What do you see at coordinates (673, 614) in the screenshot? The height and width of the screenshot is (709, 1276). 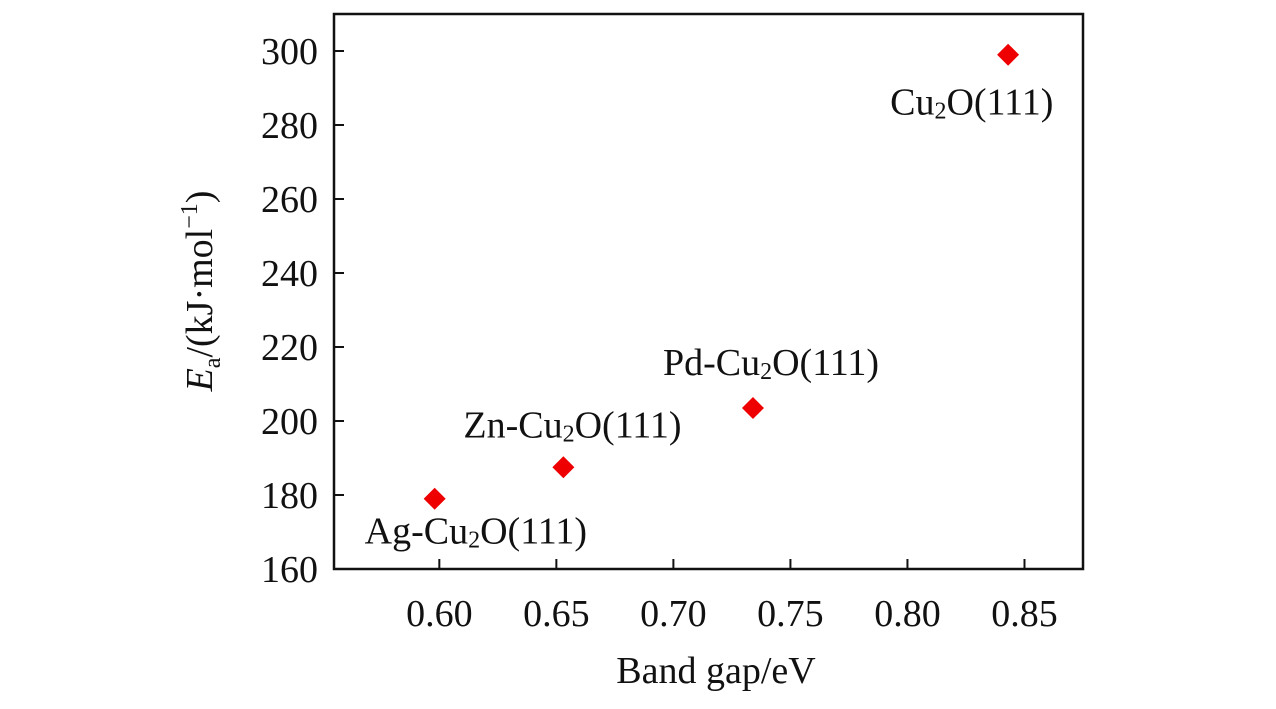 I see `x-tick-label: 0.70` at bounding box center [673, 614].